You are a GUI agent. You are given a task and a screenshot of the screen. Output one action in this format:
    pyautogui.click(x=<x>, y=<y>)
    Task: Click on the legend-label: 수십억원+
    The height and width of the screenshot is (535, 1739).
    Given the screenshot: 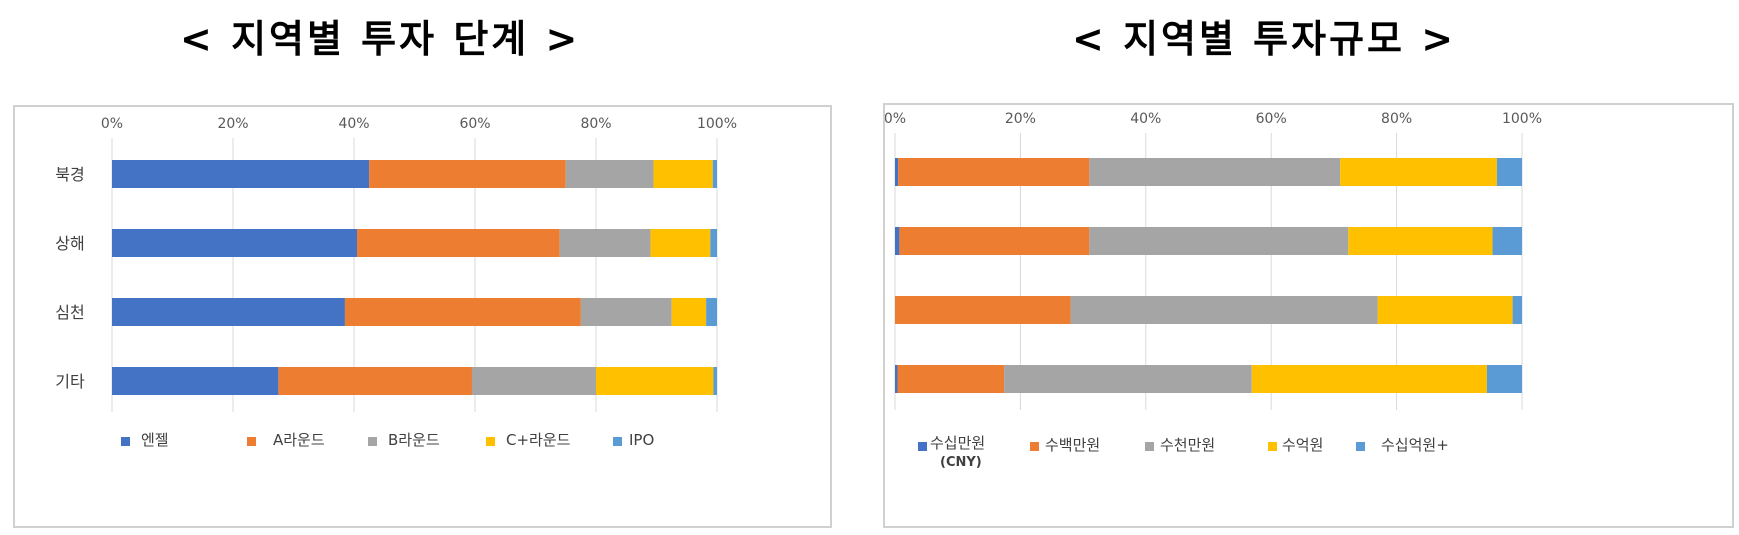 What is the action you would take?
    pyautogui.click(x=1415, y=445)
    